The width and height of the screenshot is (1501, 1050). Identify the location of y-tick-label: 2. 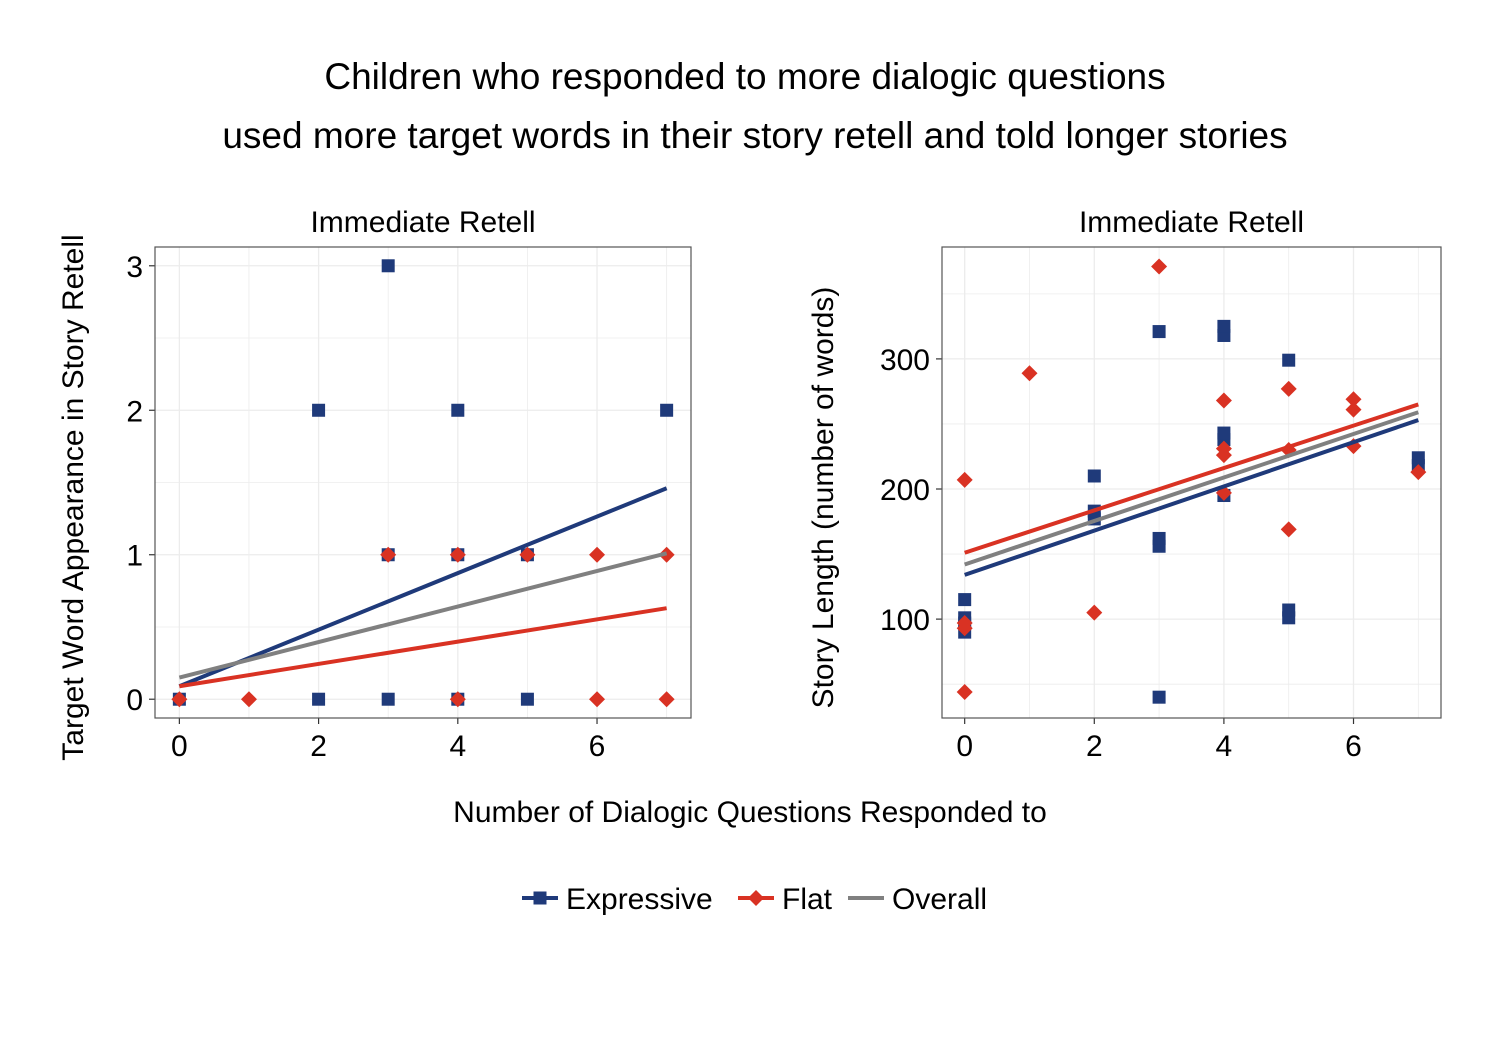
(134, 411).